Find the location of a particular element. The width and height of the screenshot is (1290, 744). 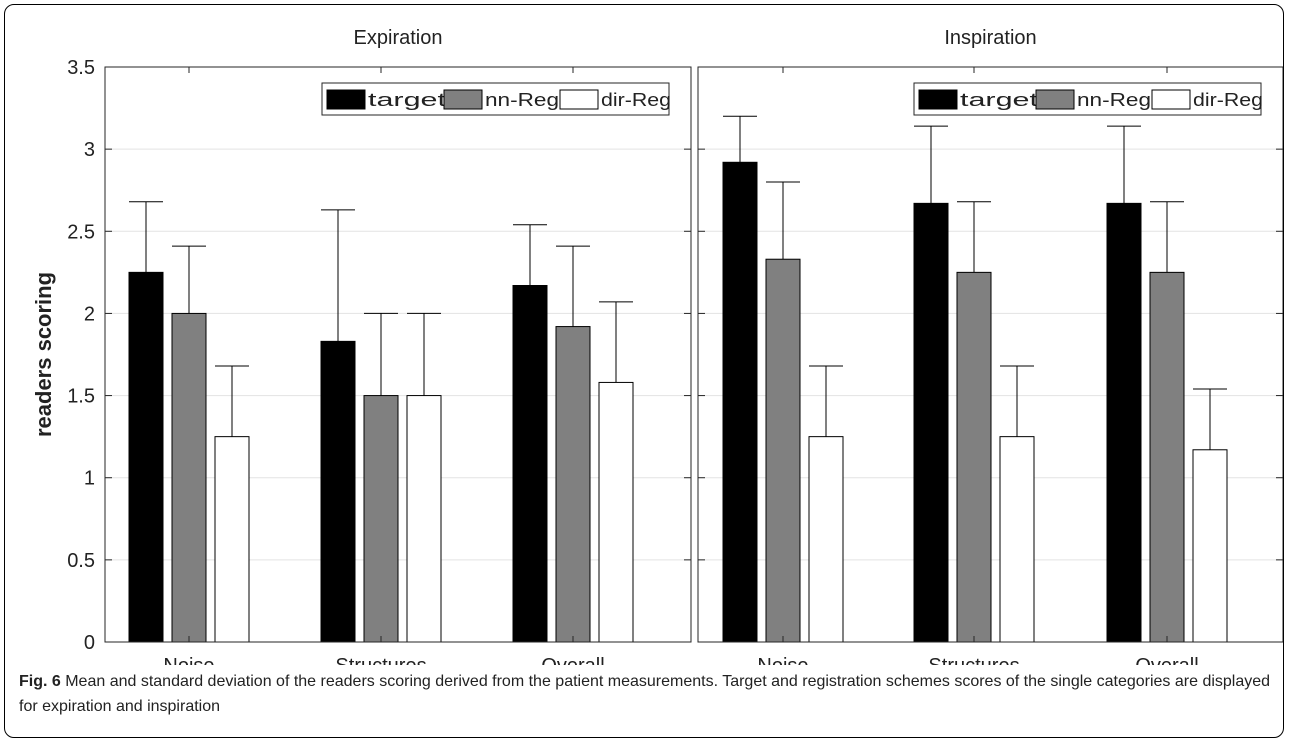

y-tick-label: 1.5 is located at coordinates (81, 397).